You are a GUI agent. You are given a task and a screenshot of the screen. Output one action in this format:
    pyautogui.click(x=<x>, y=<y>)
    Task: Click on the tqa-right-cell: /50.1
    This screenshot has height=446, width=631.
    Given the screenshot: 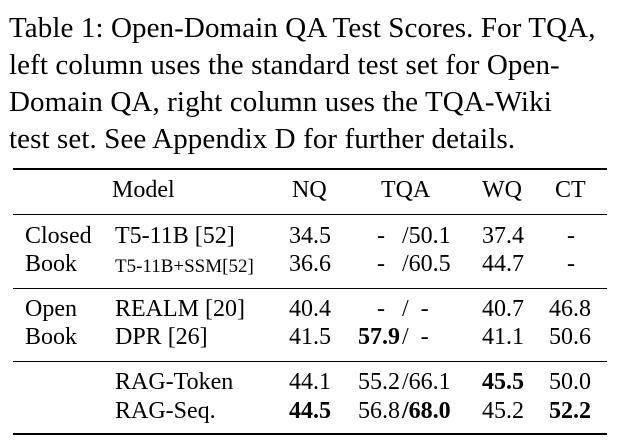 What is the action you would take?
    pyautogui.click(x=426, y=236)
    